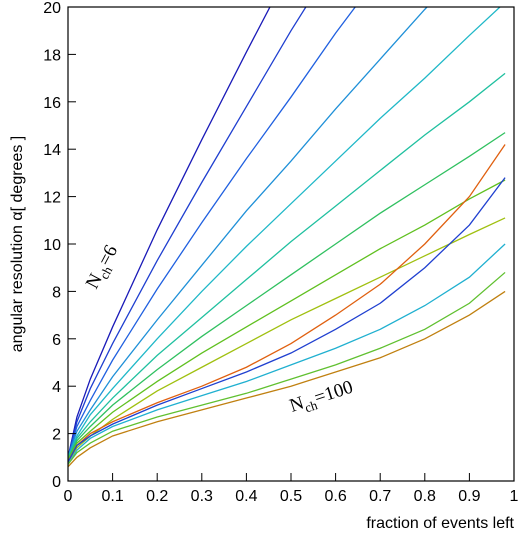  I want to click on x-axis-label: fraction of events left, so click(440, 523).